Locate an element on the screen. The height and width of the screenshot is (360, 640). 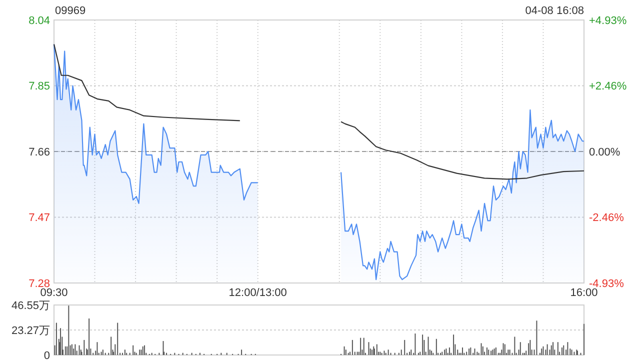
y-tick-label: 0 is located at coordinates (47, 355).